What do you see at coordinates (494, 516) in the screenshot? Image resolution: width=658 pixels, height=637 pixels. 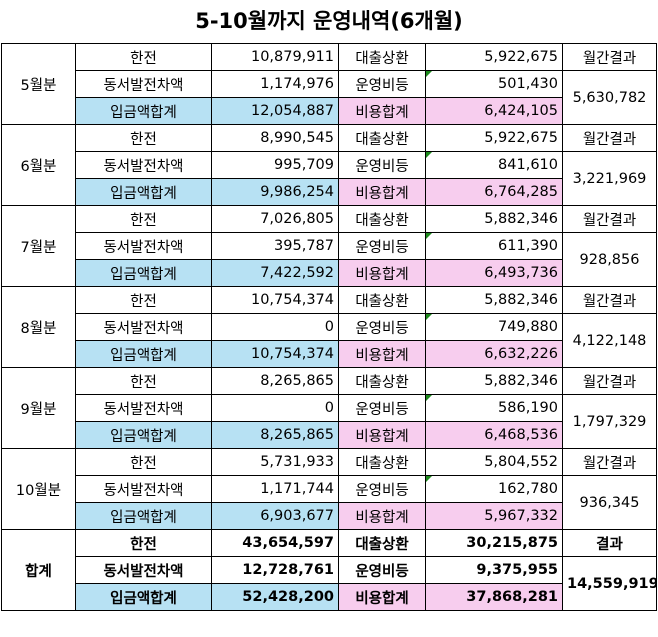 I see `value-cost-total: 5,967,332` at bounding box center [494, 516].